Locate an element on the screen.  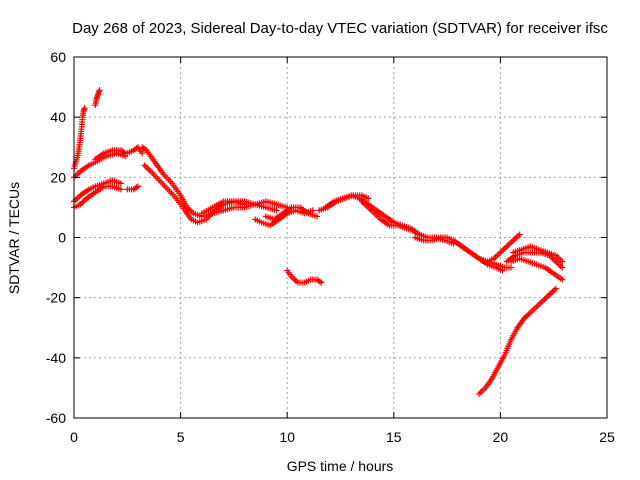
x-tick-label: 10 is located at coordinates (287, 437).